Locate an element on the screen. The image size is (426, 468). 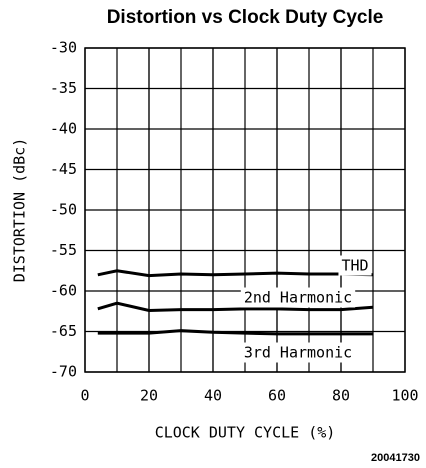
x-tick-label: 20 is located at coordinates (149, 396).